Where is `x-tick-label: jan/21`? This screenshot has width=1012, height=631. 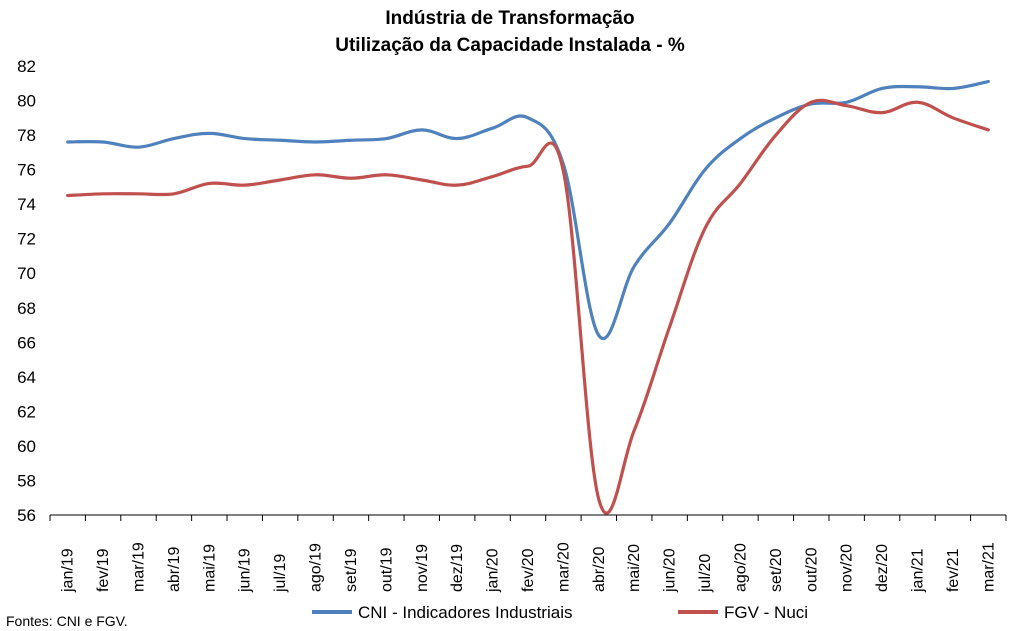
x-tick-label: jan/21 is located at coordinates (917, 570).